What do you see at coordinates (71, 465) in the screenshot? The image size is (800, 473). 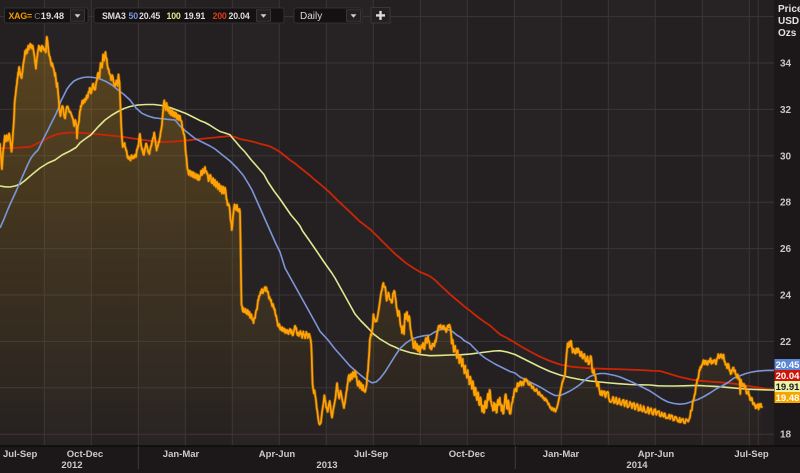 I see `svg-text: 2012` at bounding box center [71, 465].